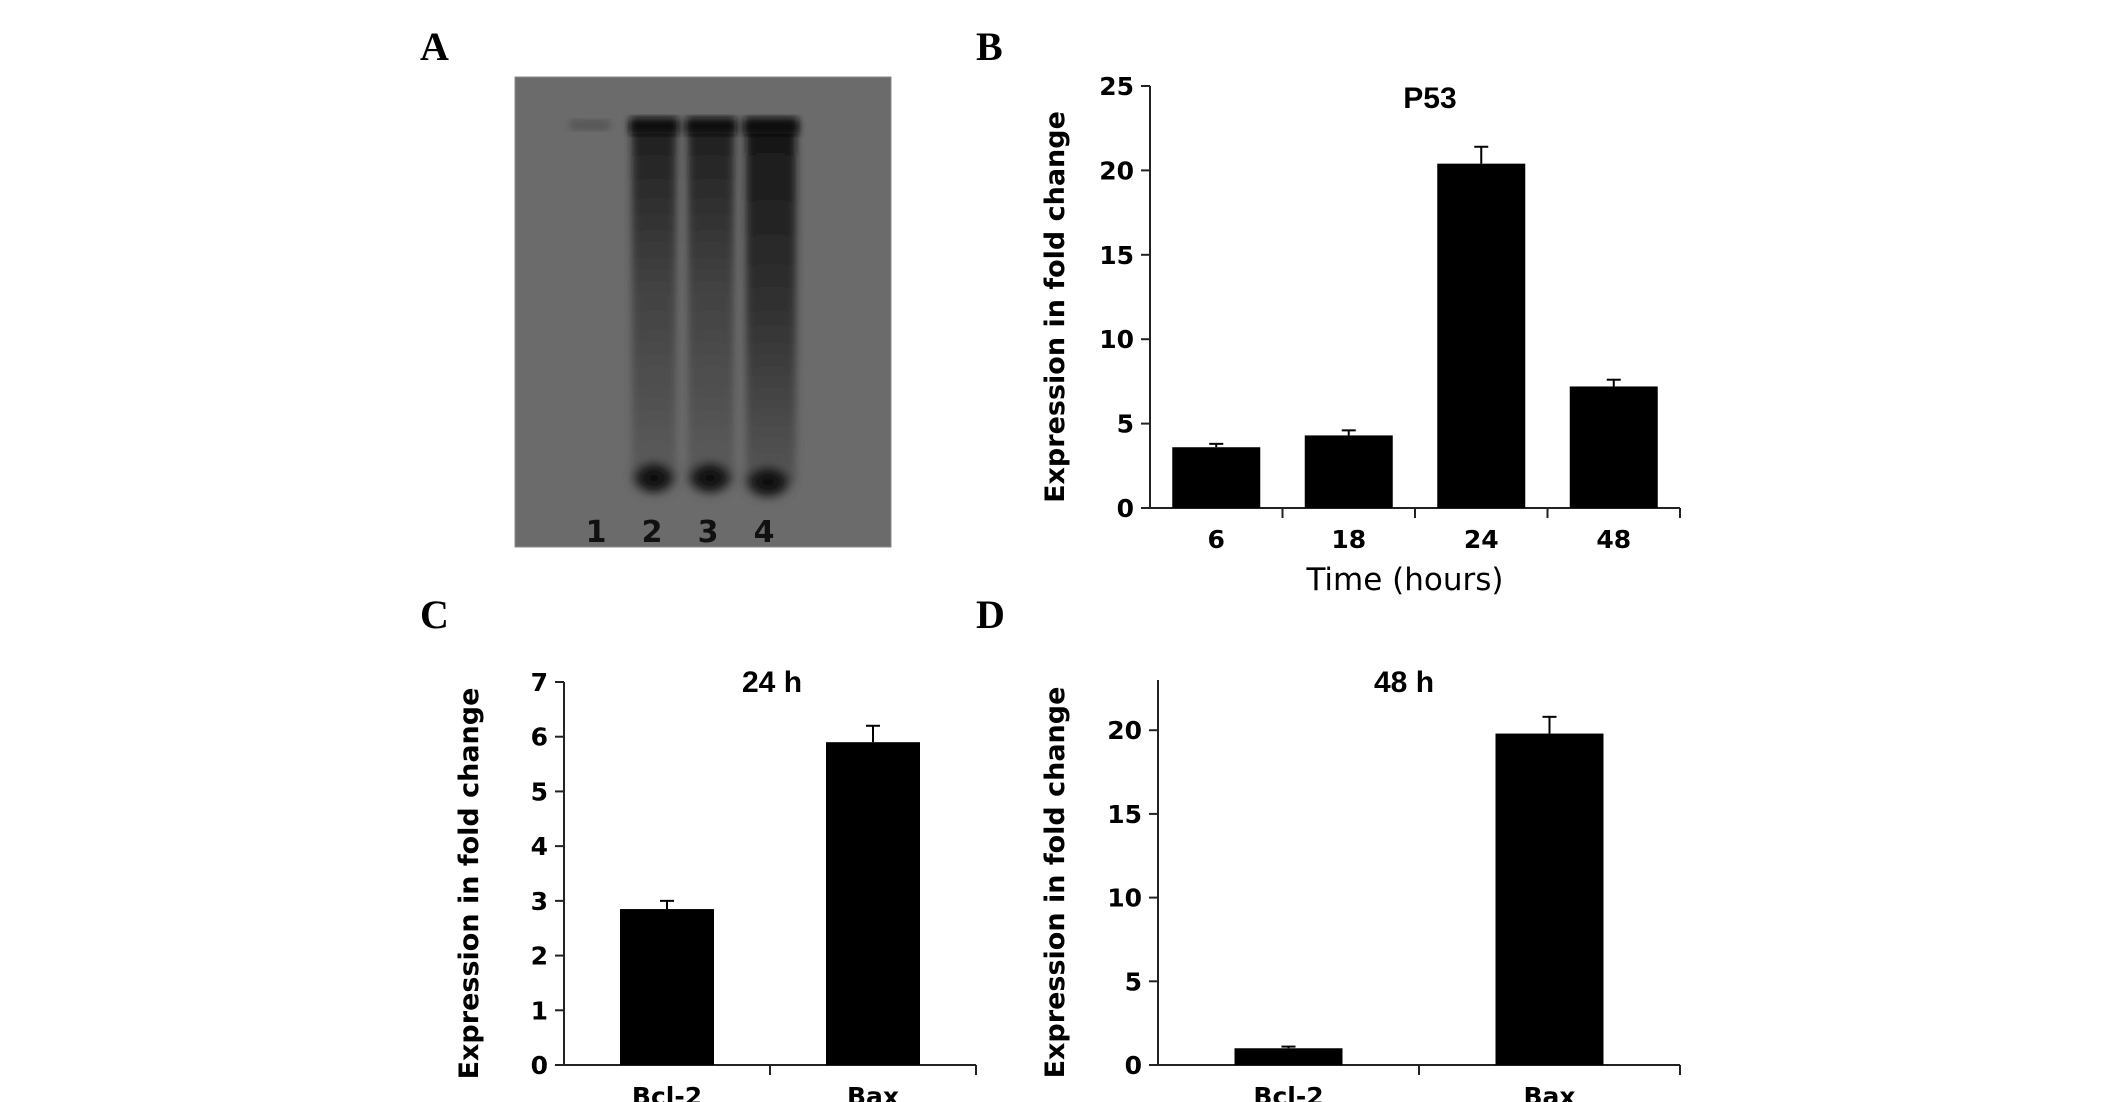 Image resolution: width=2126 pixels, height=1102 pixels. I want to click on y-tick-label-48h: 0, so click(1133, 1065).